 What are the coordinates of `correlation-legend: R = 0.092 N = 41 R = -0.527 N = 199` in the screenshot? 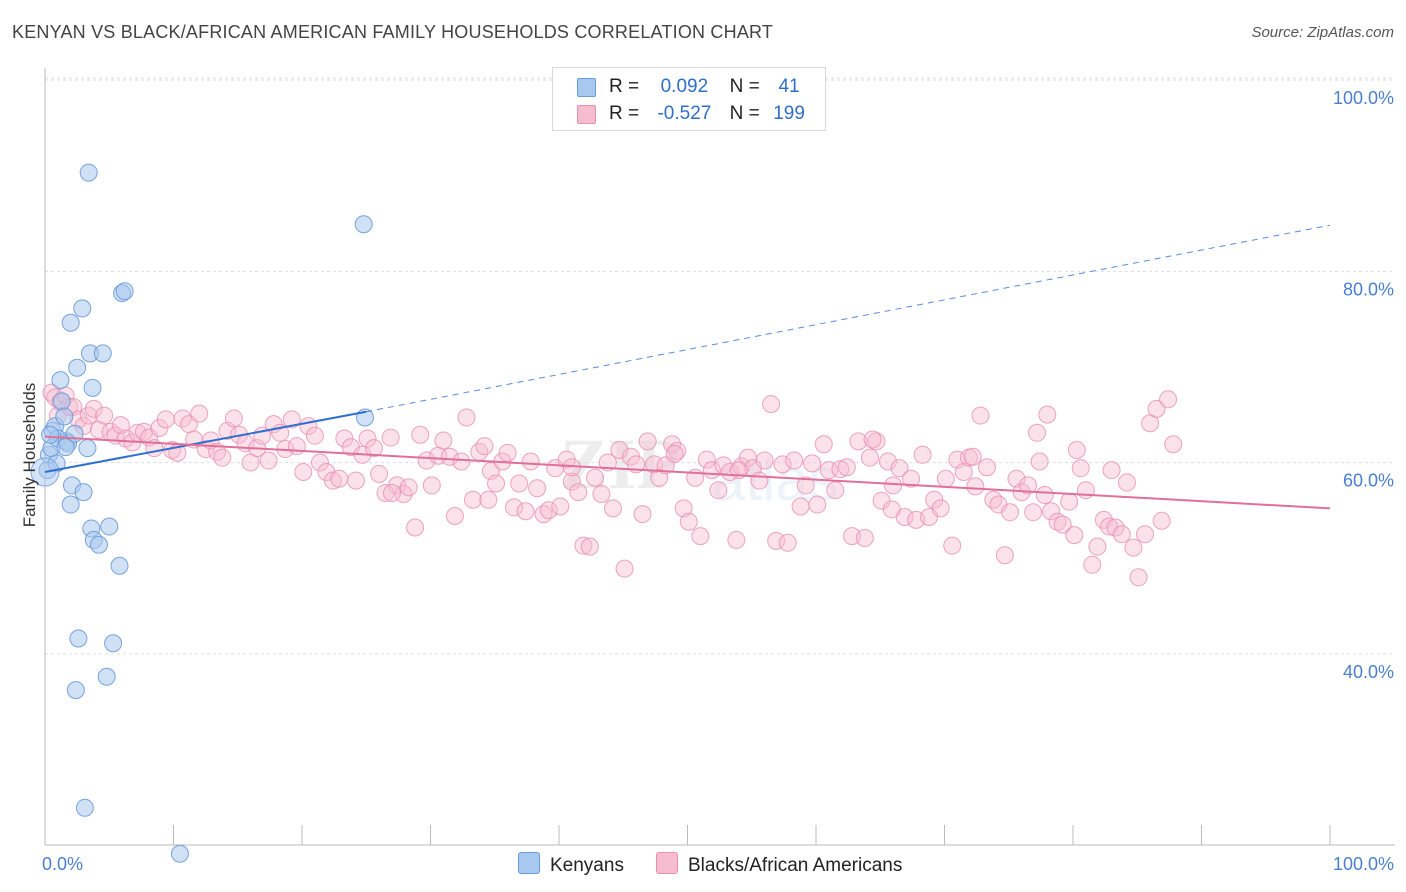 It's located at (689, 99).